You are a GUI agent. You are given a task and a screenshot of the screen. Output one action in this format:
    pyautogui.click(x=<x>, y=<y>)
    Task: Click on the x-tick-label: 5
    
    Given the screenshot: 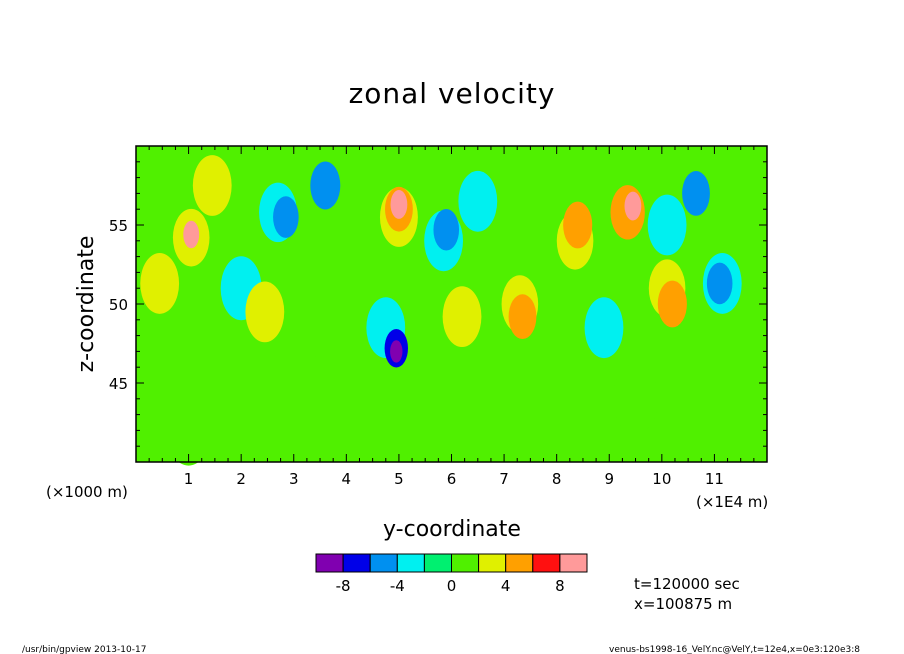 What is the action you would take?
    pyautogui.click(x=399, y=479)
    